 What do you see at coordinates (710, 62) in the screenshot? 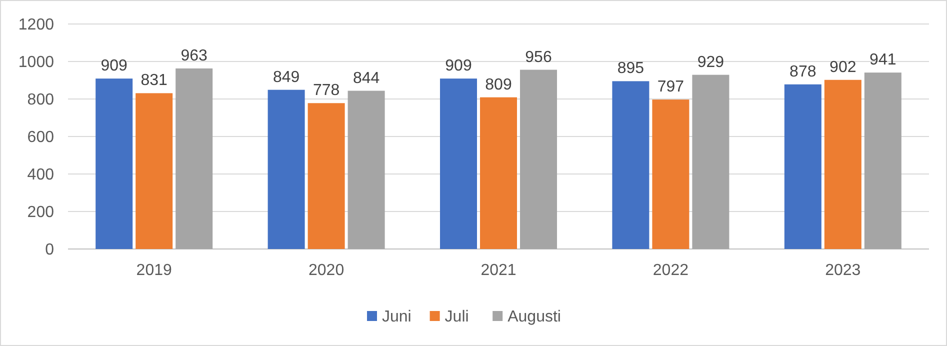
I see `data-label: 929` at bounding box center [710, 62].